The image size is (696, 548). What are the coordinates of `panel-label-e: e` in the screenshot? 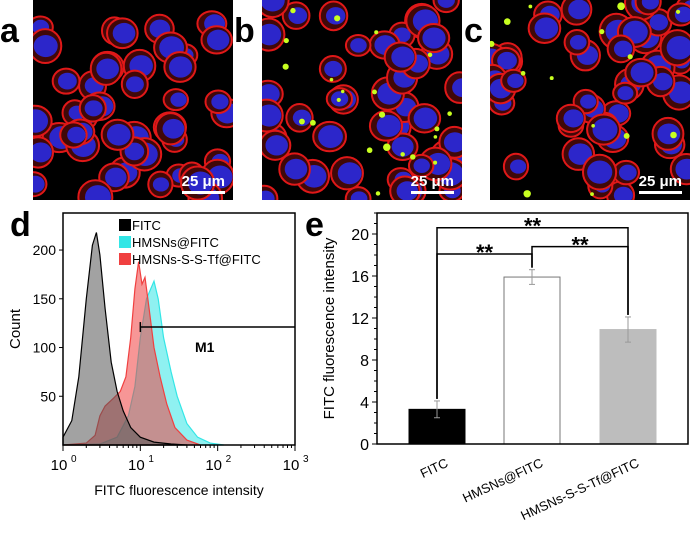 It's located at (314, 225).